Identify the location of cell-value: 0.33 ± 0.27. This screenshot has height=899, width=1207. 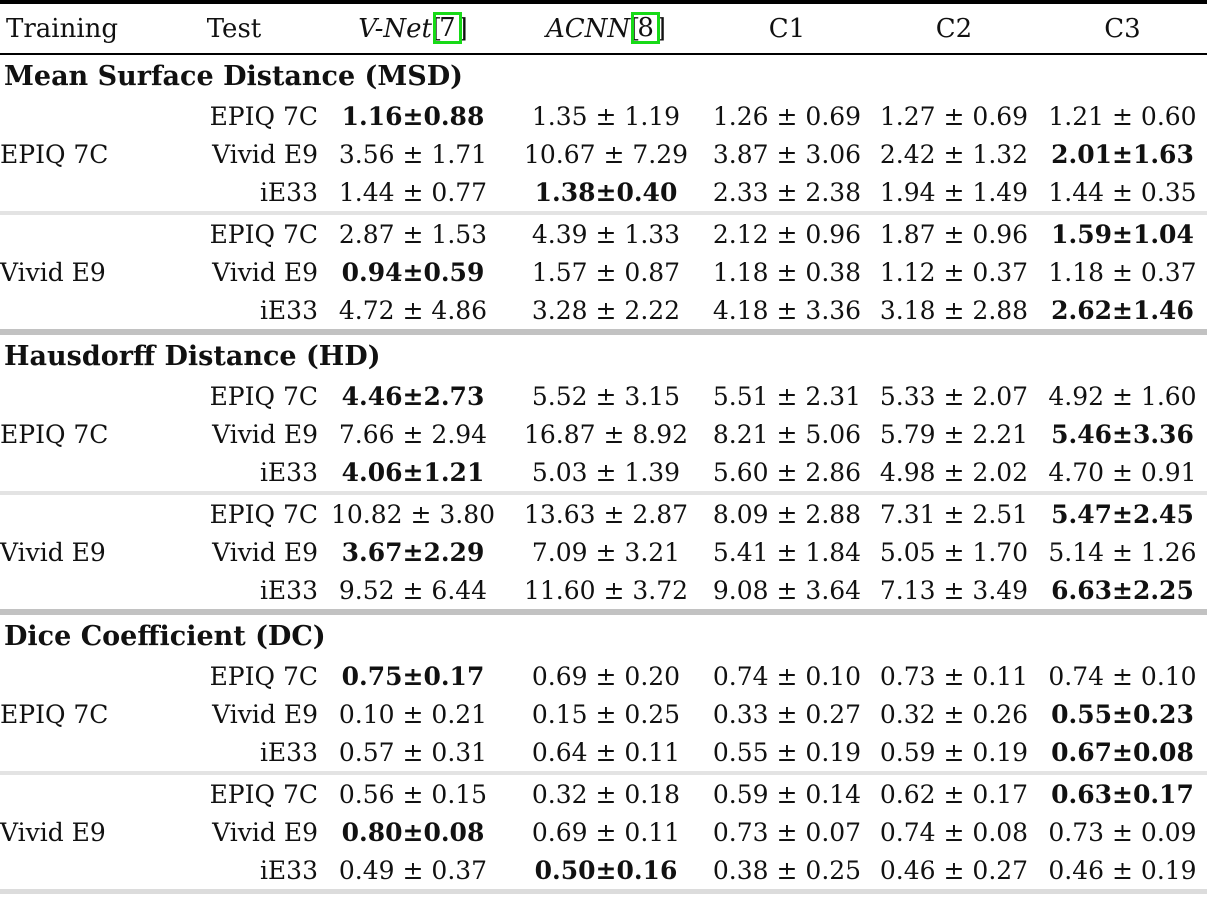
(787, 714).